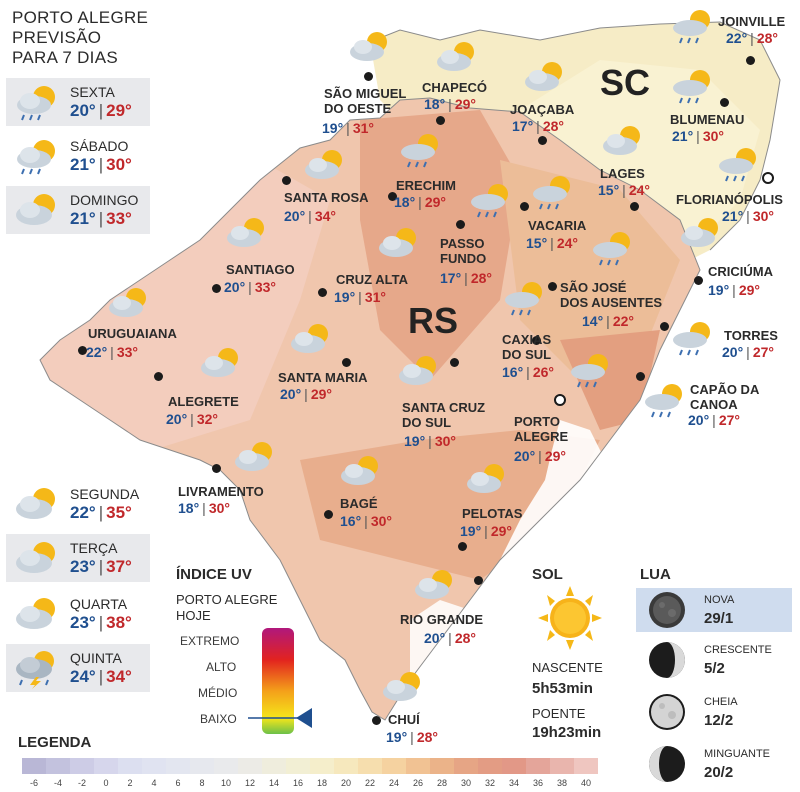  Describe the element at coordinates (513, 783) in the screenshot. I see `legend-tick-label: 34` at that location.